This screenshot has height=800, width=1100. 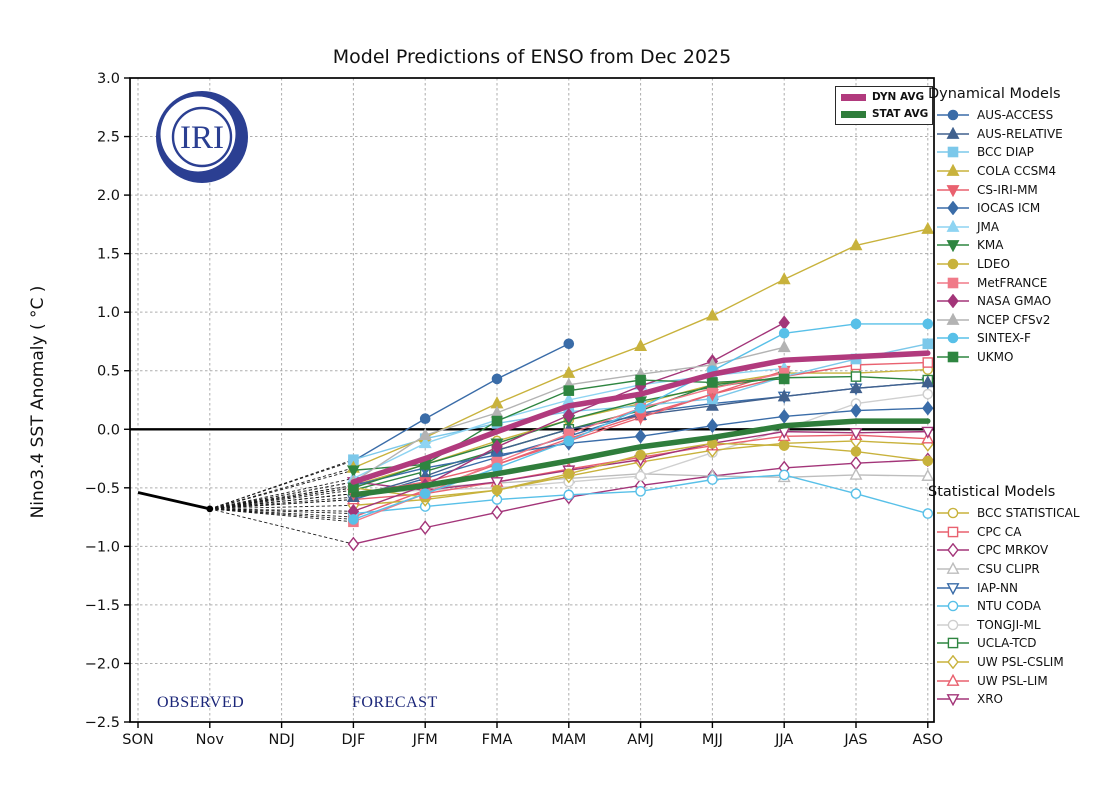 I want to click on x-tick-label: FMA, so click(x=497, y=740).